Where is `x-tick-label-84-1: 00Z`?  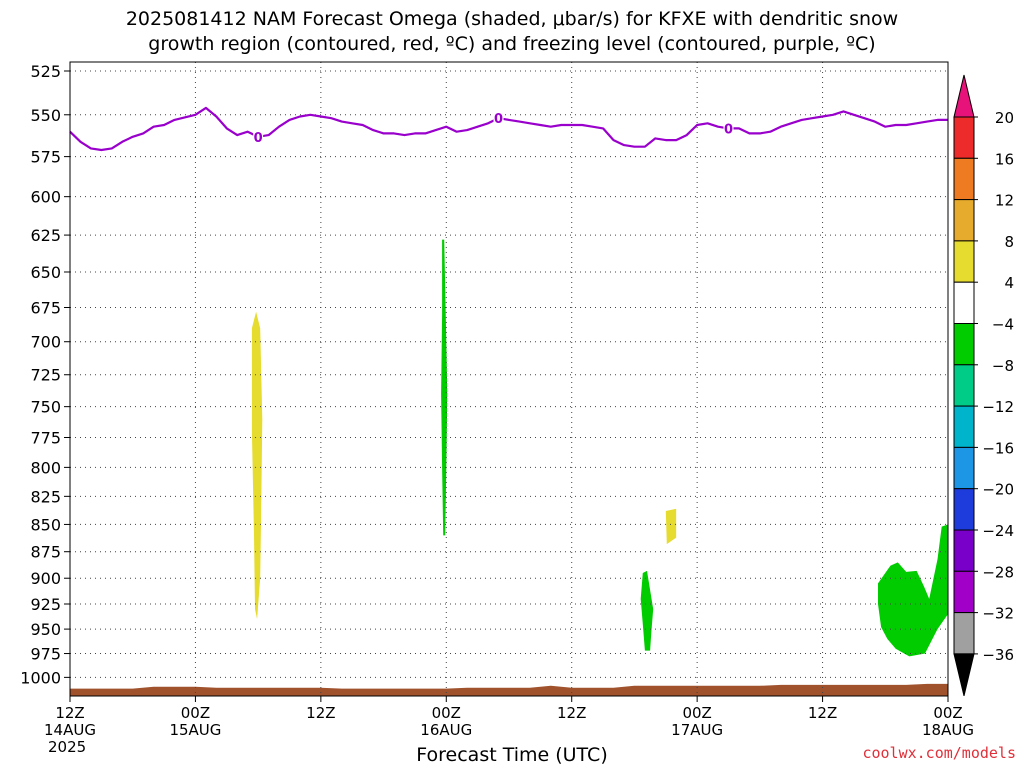
x-tick-label-84-1: 00Z is located at coordinates (947, 713).